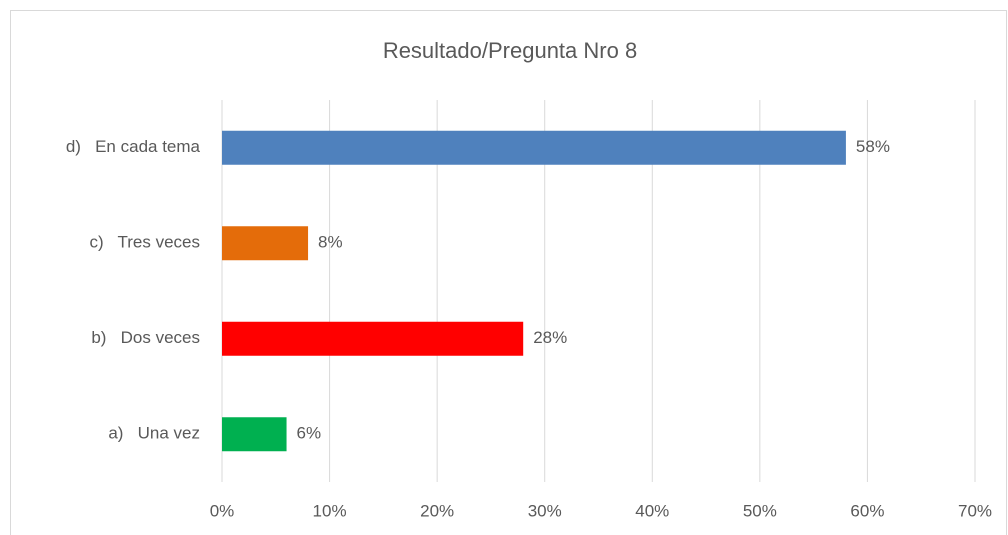 This screenshot has height=535, width=1008. I want to click on x-tick-label: 50%, so click(760, 510).